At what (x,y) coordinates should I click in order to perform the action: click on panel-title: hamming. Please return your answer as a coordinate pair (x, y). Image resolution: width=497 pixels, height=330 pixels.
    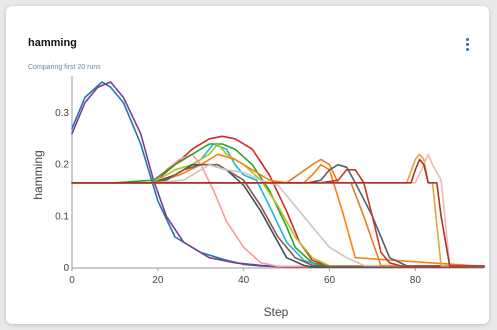
    Looking at the image, I should click on (52, 43).